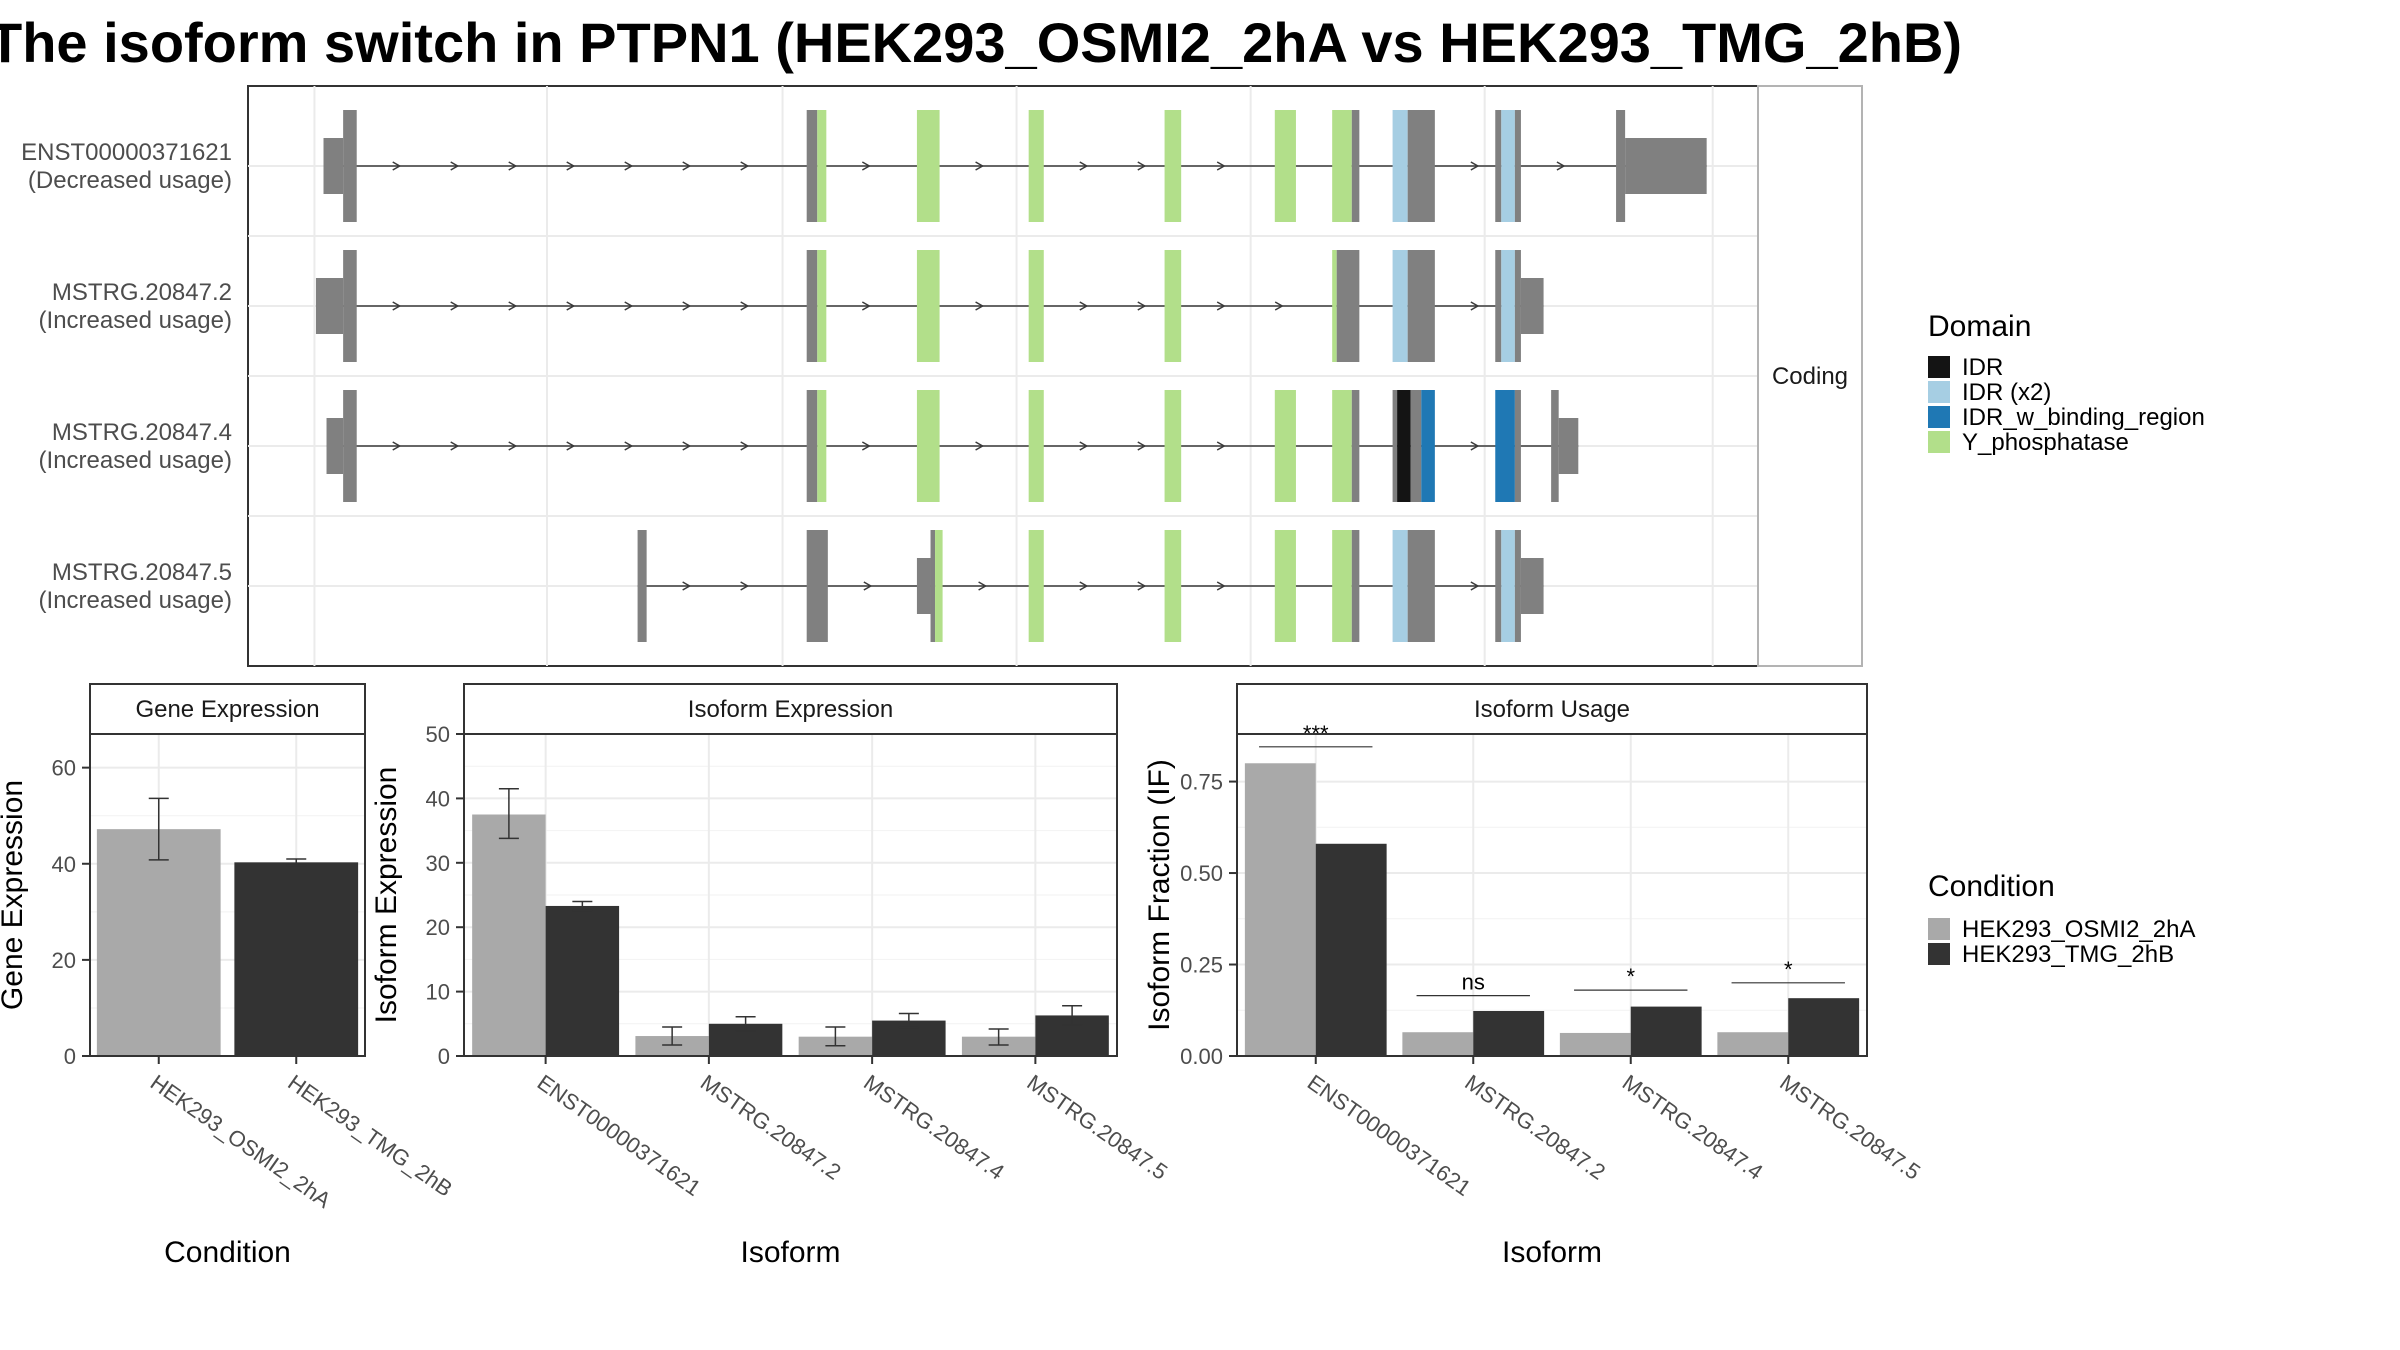  I want to click on y-tick-label: 0.50, so click(1201, 873).